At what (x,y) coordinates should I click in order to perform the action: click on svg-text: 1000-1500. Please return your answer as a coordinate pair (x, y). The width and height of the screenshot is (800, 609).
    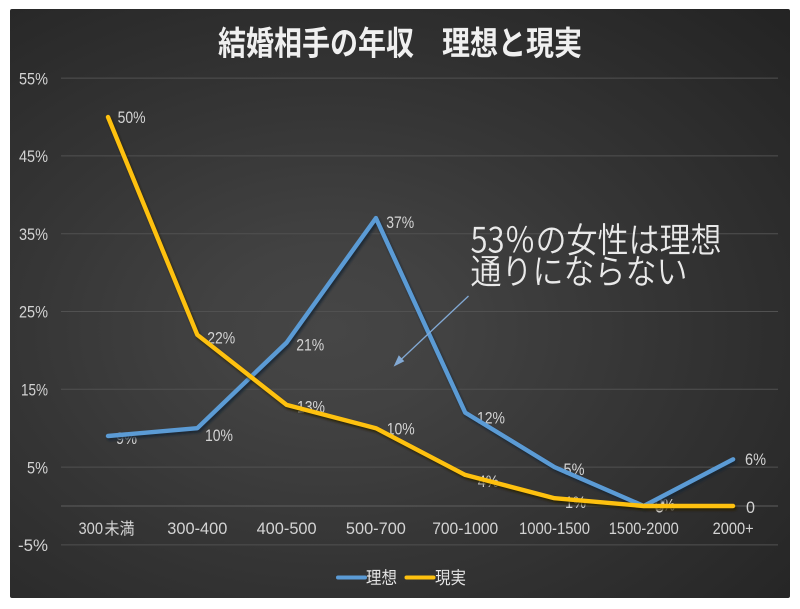
    Looking at the image, I should click on (554, 528).